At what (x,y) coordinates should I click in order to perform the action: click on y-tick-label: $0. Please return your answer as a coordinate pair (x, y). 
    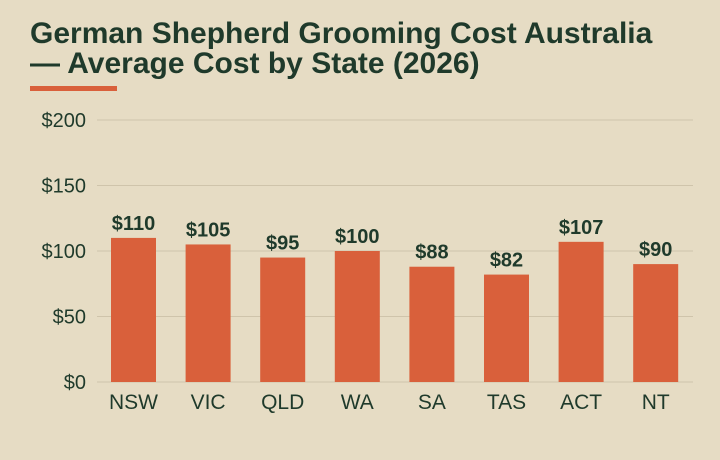
    Looking at the image, I should click on (75, 383).